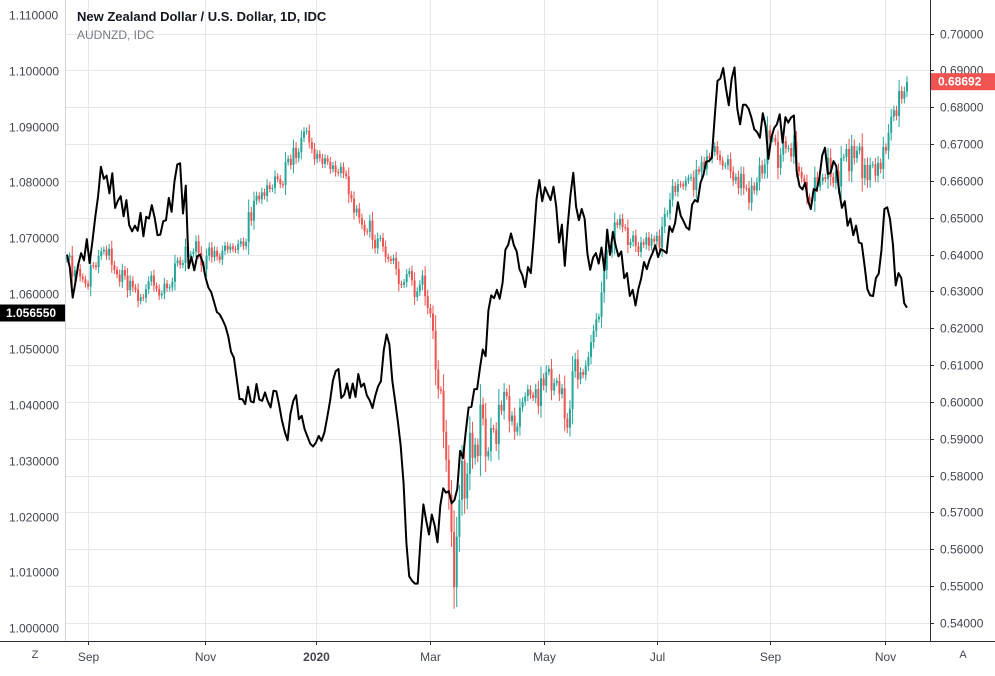  What do you see at coordinates (34, 183) in the screenshot?
I see `left-tick-label: 1.080000` at bounding box center [34, 183].